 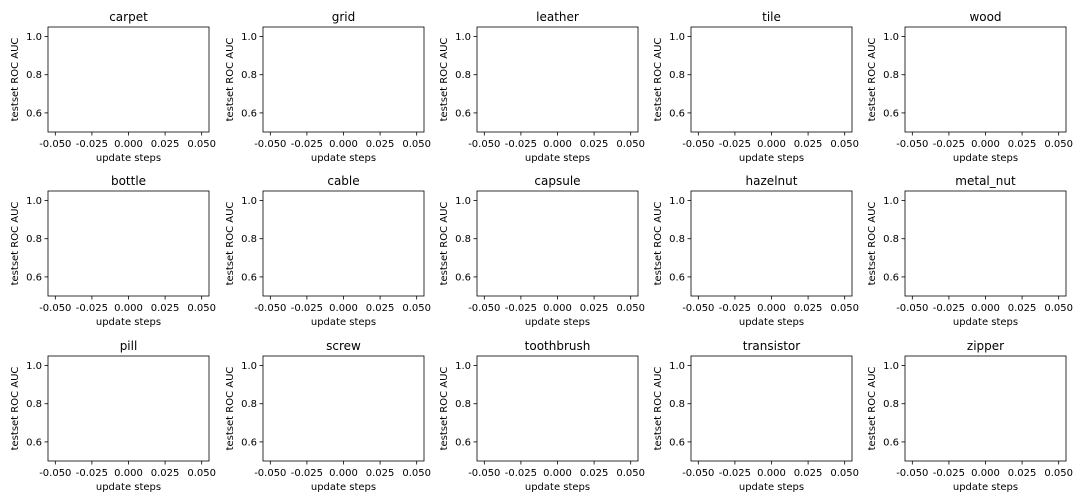 I want to click on subplot-title: zipper, so click(x=985, y=346).